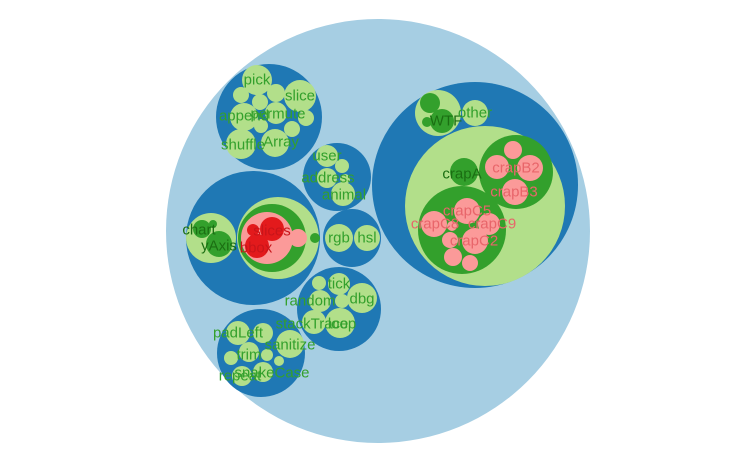 The height and width of the screenshot is (464, 756). What do you see at coordinates (327, 178) in the screenshot?
I see `leaf-address` at bounding box center [327, 178].